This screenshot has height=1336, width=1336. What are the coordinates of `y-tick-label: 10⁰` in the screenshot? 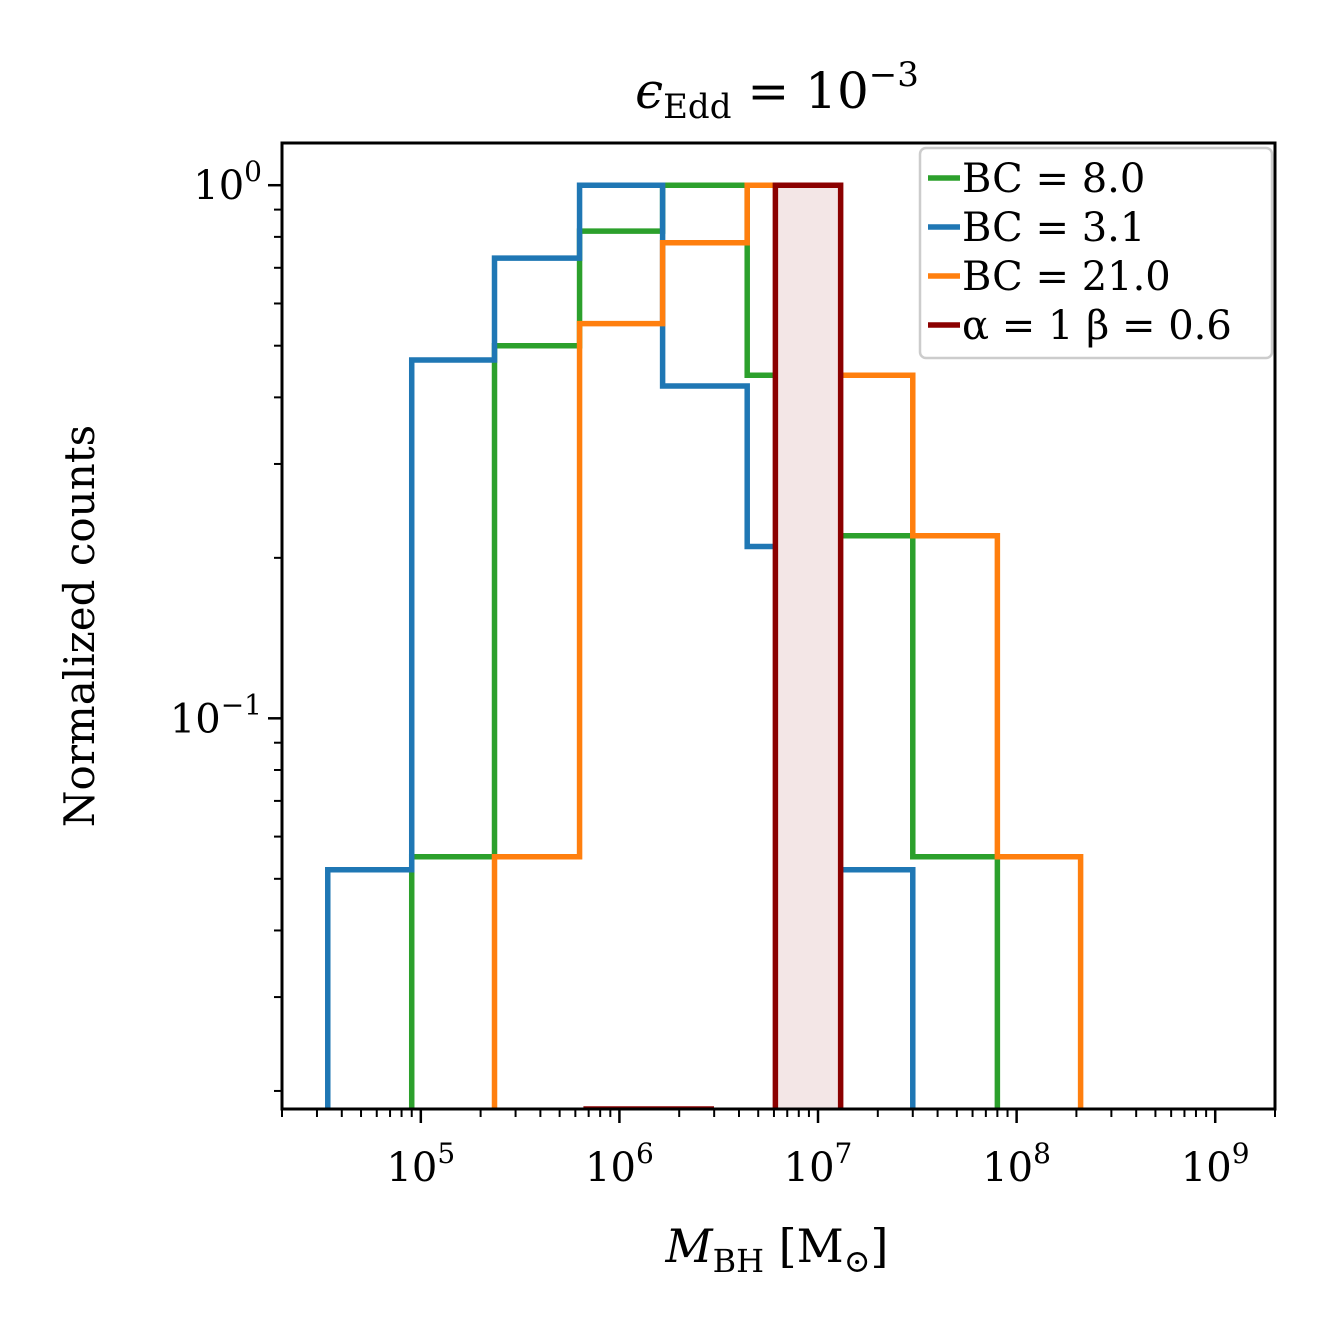 It's located at (227, 182).